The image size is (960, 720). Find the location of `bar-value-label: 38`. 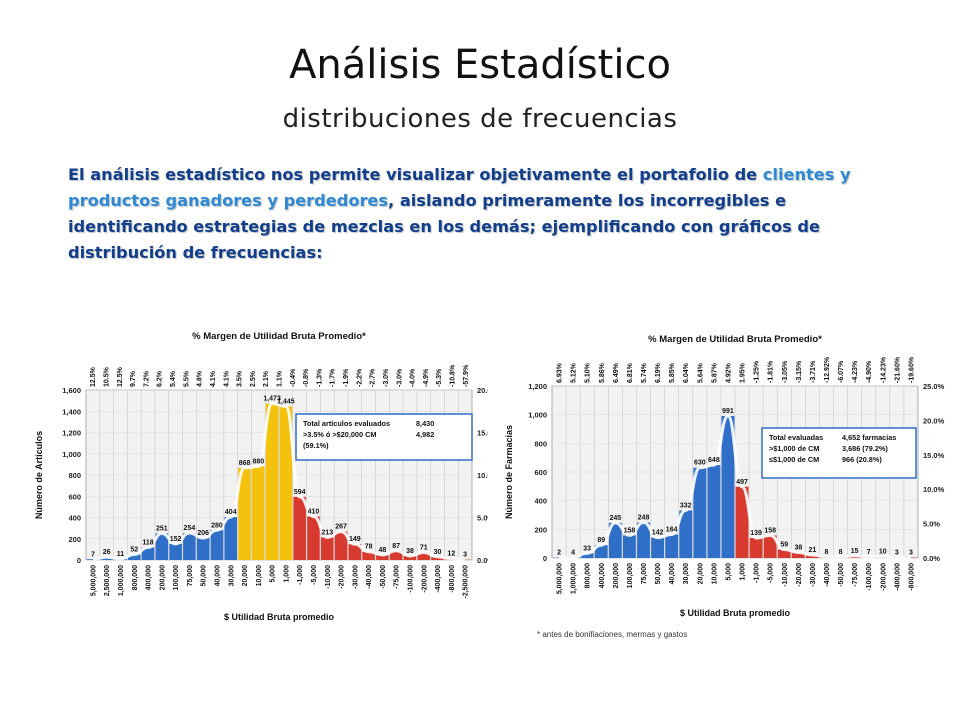

bar-value-label: 38 is located at coordinates (798, 548).